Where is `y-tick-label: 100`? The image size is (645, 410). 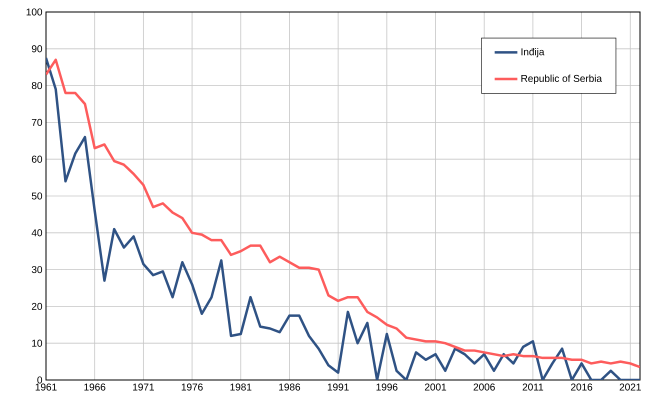 y-tick-label: 100 is located at coordinates (34, 12).